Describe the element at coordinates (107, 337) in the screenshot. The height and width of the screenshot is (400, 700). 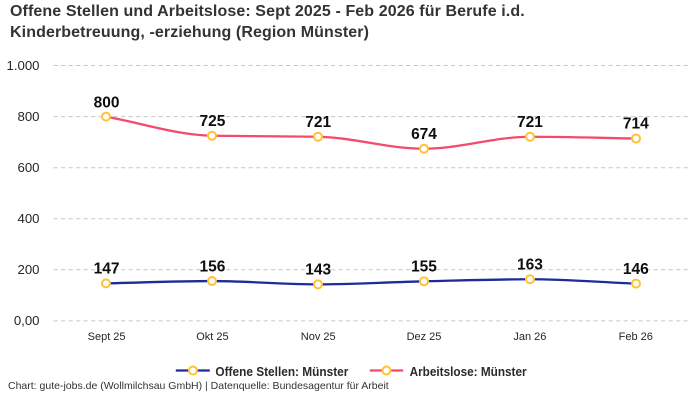
I see `svg-text: Sept 25` at that location.